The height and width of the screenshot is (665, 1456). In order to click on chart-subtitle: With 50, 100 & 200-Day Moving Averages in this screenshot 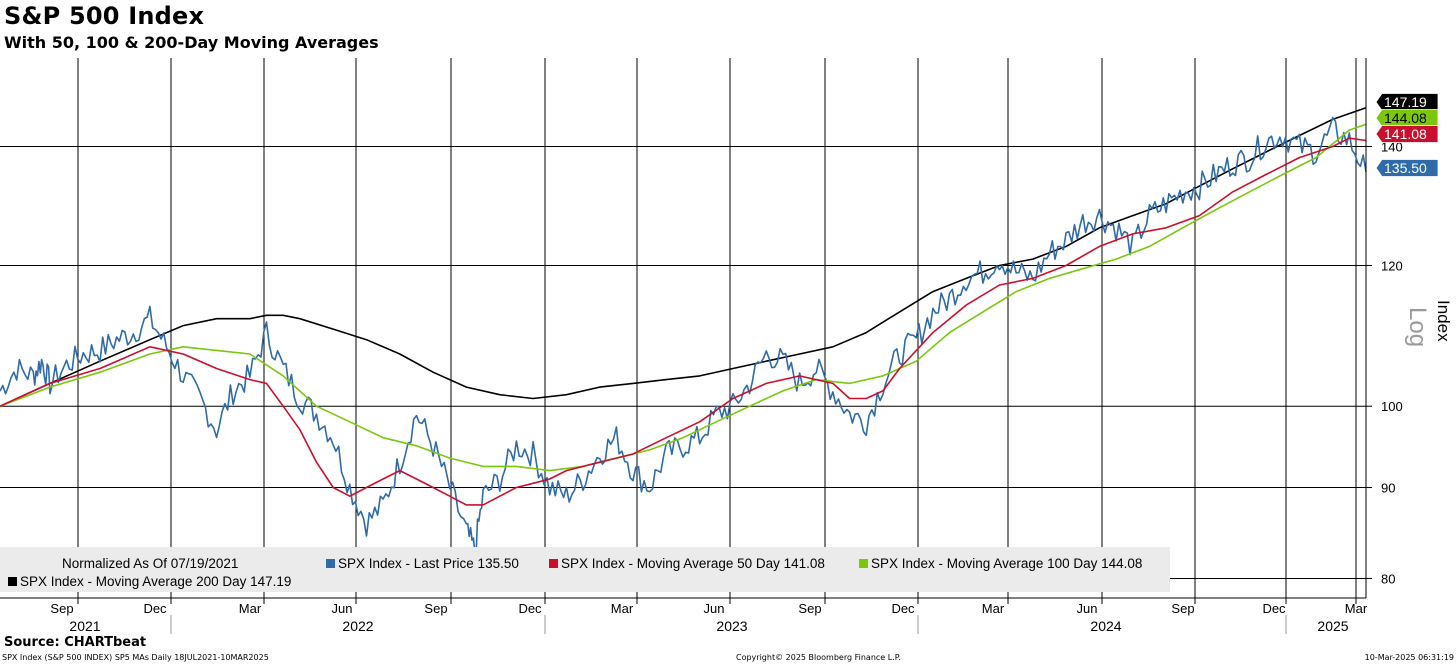, I will do `click(191, 42)`.